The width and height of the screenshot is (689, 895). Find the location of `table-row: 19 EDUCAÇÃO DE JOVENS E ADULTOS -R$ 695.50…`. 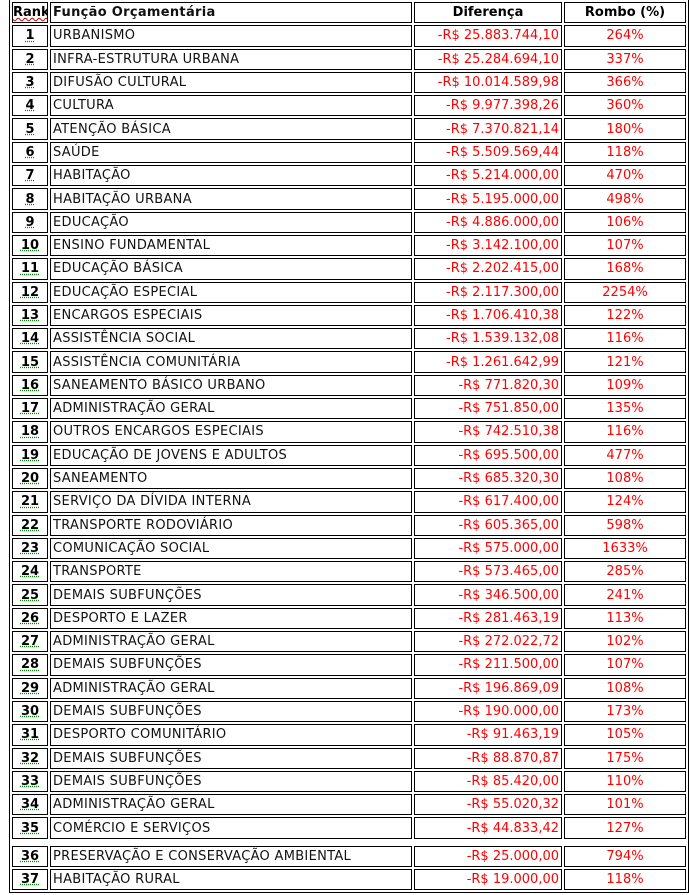

table-row: 19 EDUCAÇÃO DE JOVENS E ADULTOS -R$ 695.50… is located at coordinates (349, 455).